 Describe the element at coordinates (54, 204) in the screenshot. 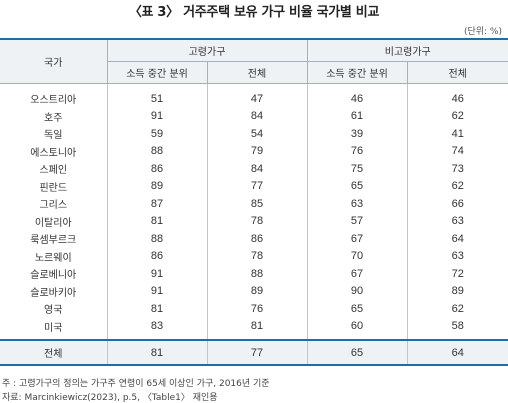

I see `country-cell: 그리스` at that location.